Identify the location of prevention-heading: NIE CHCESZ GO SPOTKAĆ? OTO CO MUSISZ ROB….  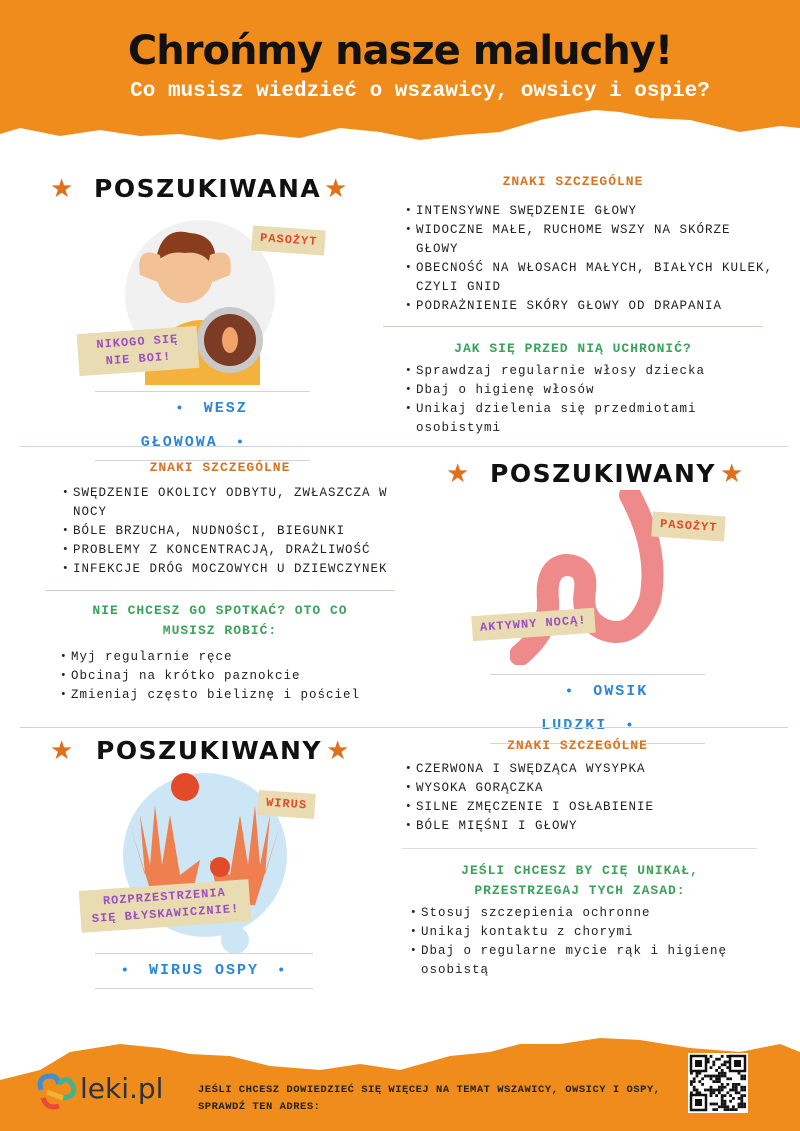
(220, 620).